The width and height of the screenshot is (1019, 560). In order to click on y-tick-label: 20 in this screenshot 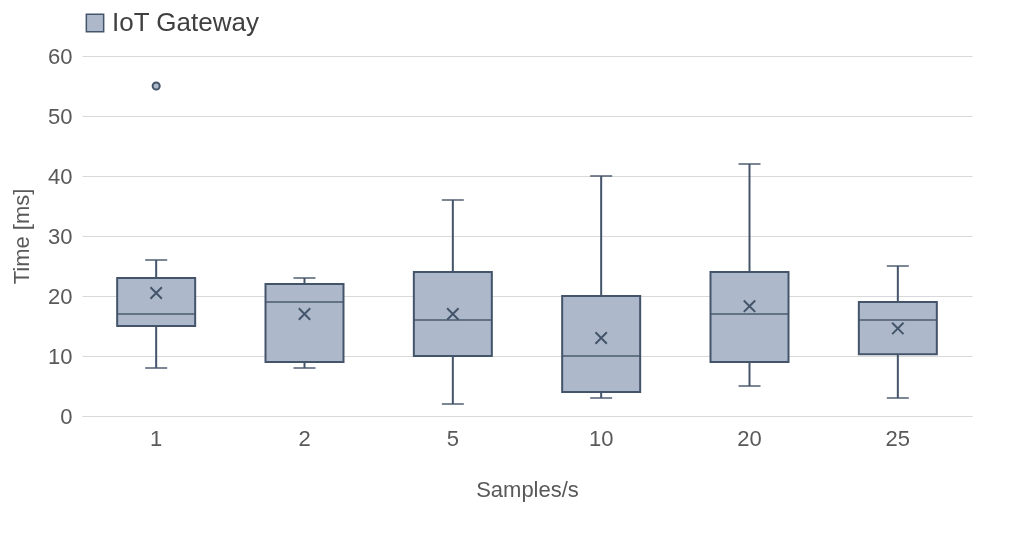, I will do `click(60, 296)`.